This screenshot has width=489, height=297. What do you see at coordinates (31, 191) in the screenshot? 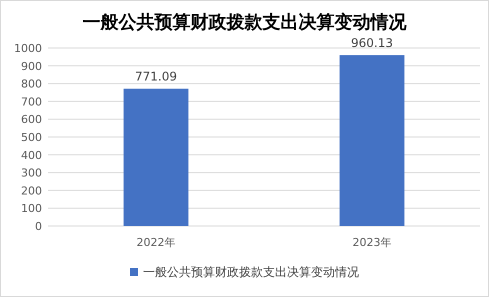
I see `y-tick-label: 200` at bounding box center [31, 191].